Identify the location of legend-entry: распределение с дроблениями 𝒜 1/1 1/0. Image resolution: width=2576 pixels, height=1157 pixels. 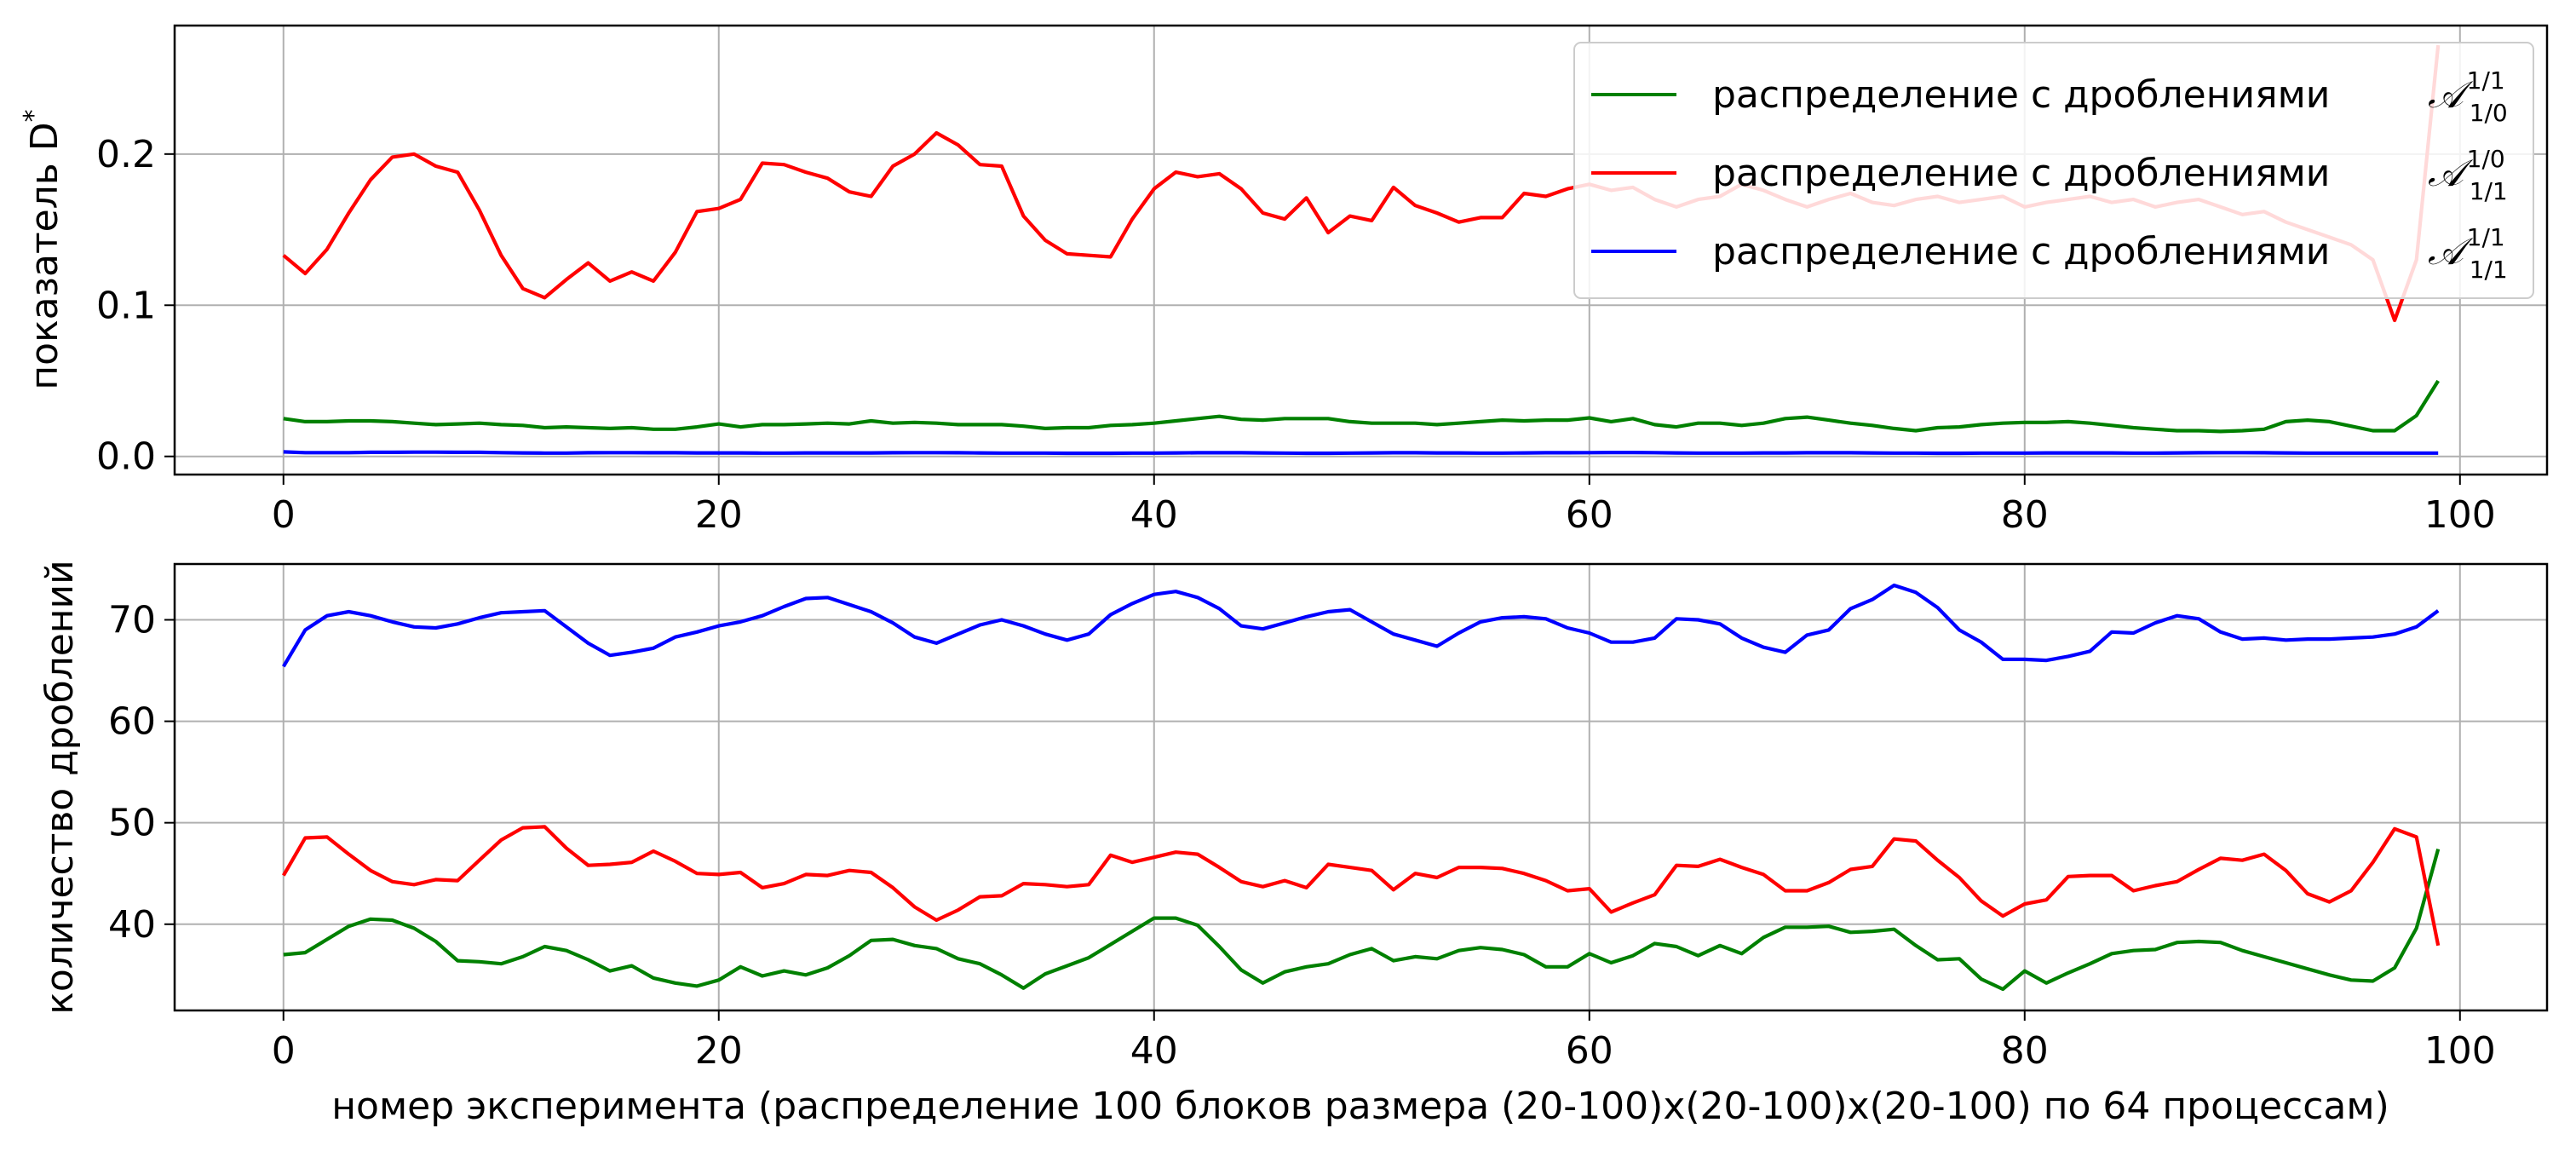
(2050, 96).